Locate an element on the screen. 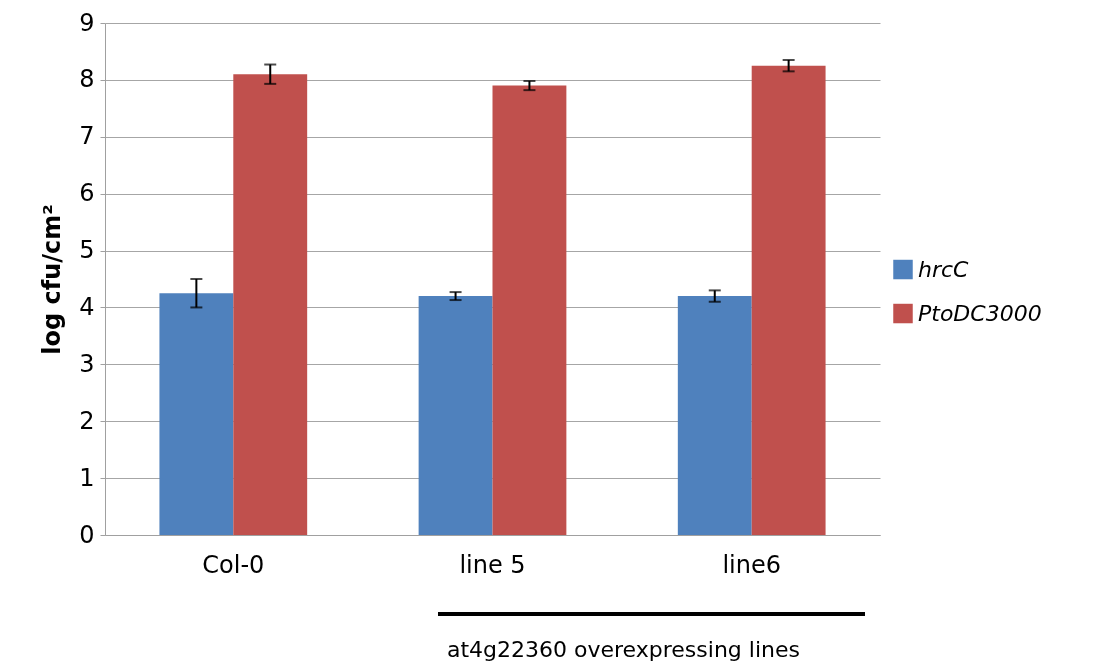 Image resolution: width=1096 pixels, height=669 pixels. y-tick-label: 7 is located at coordinates (87, 136).